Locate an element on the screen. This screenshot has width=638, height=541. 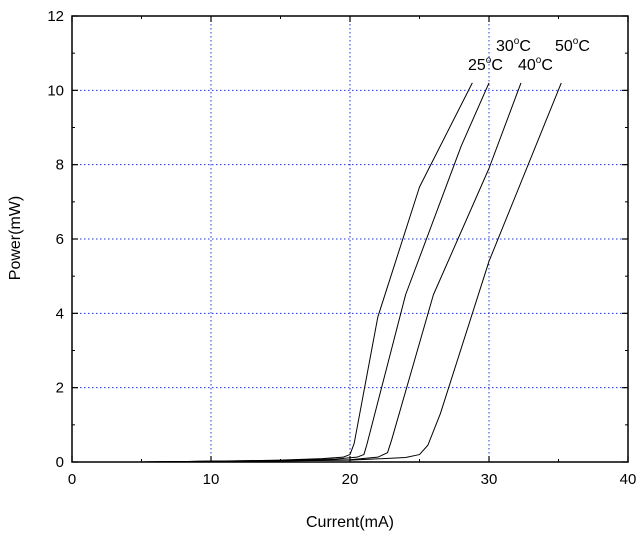
y-tick-label: 0 is located at coordinates (60, 462).